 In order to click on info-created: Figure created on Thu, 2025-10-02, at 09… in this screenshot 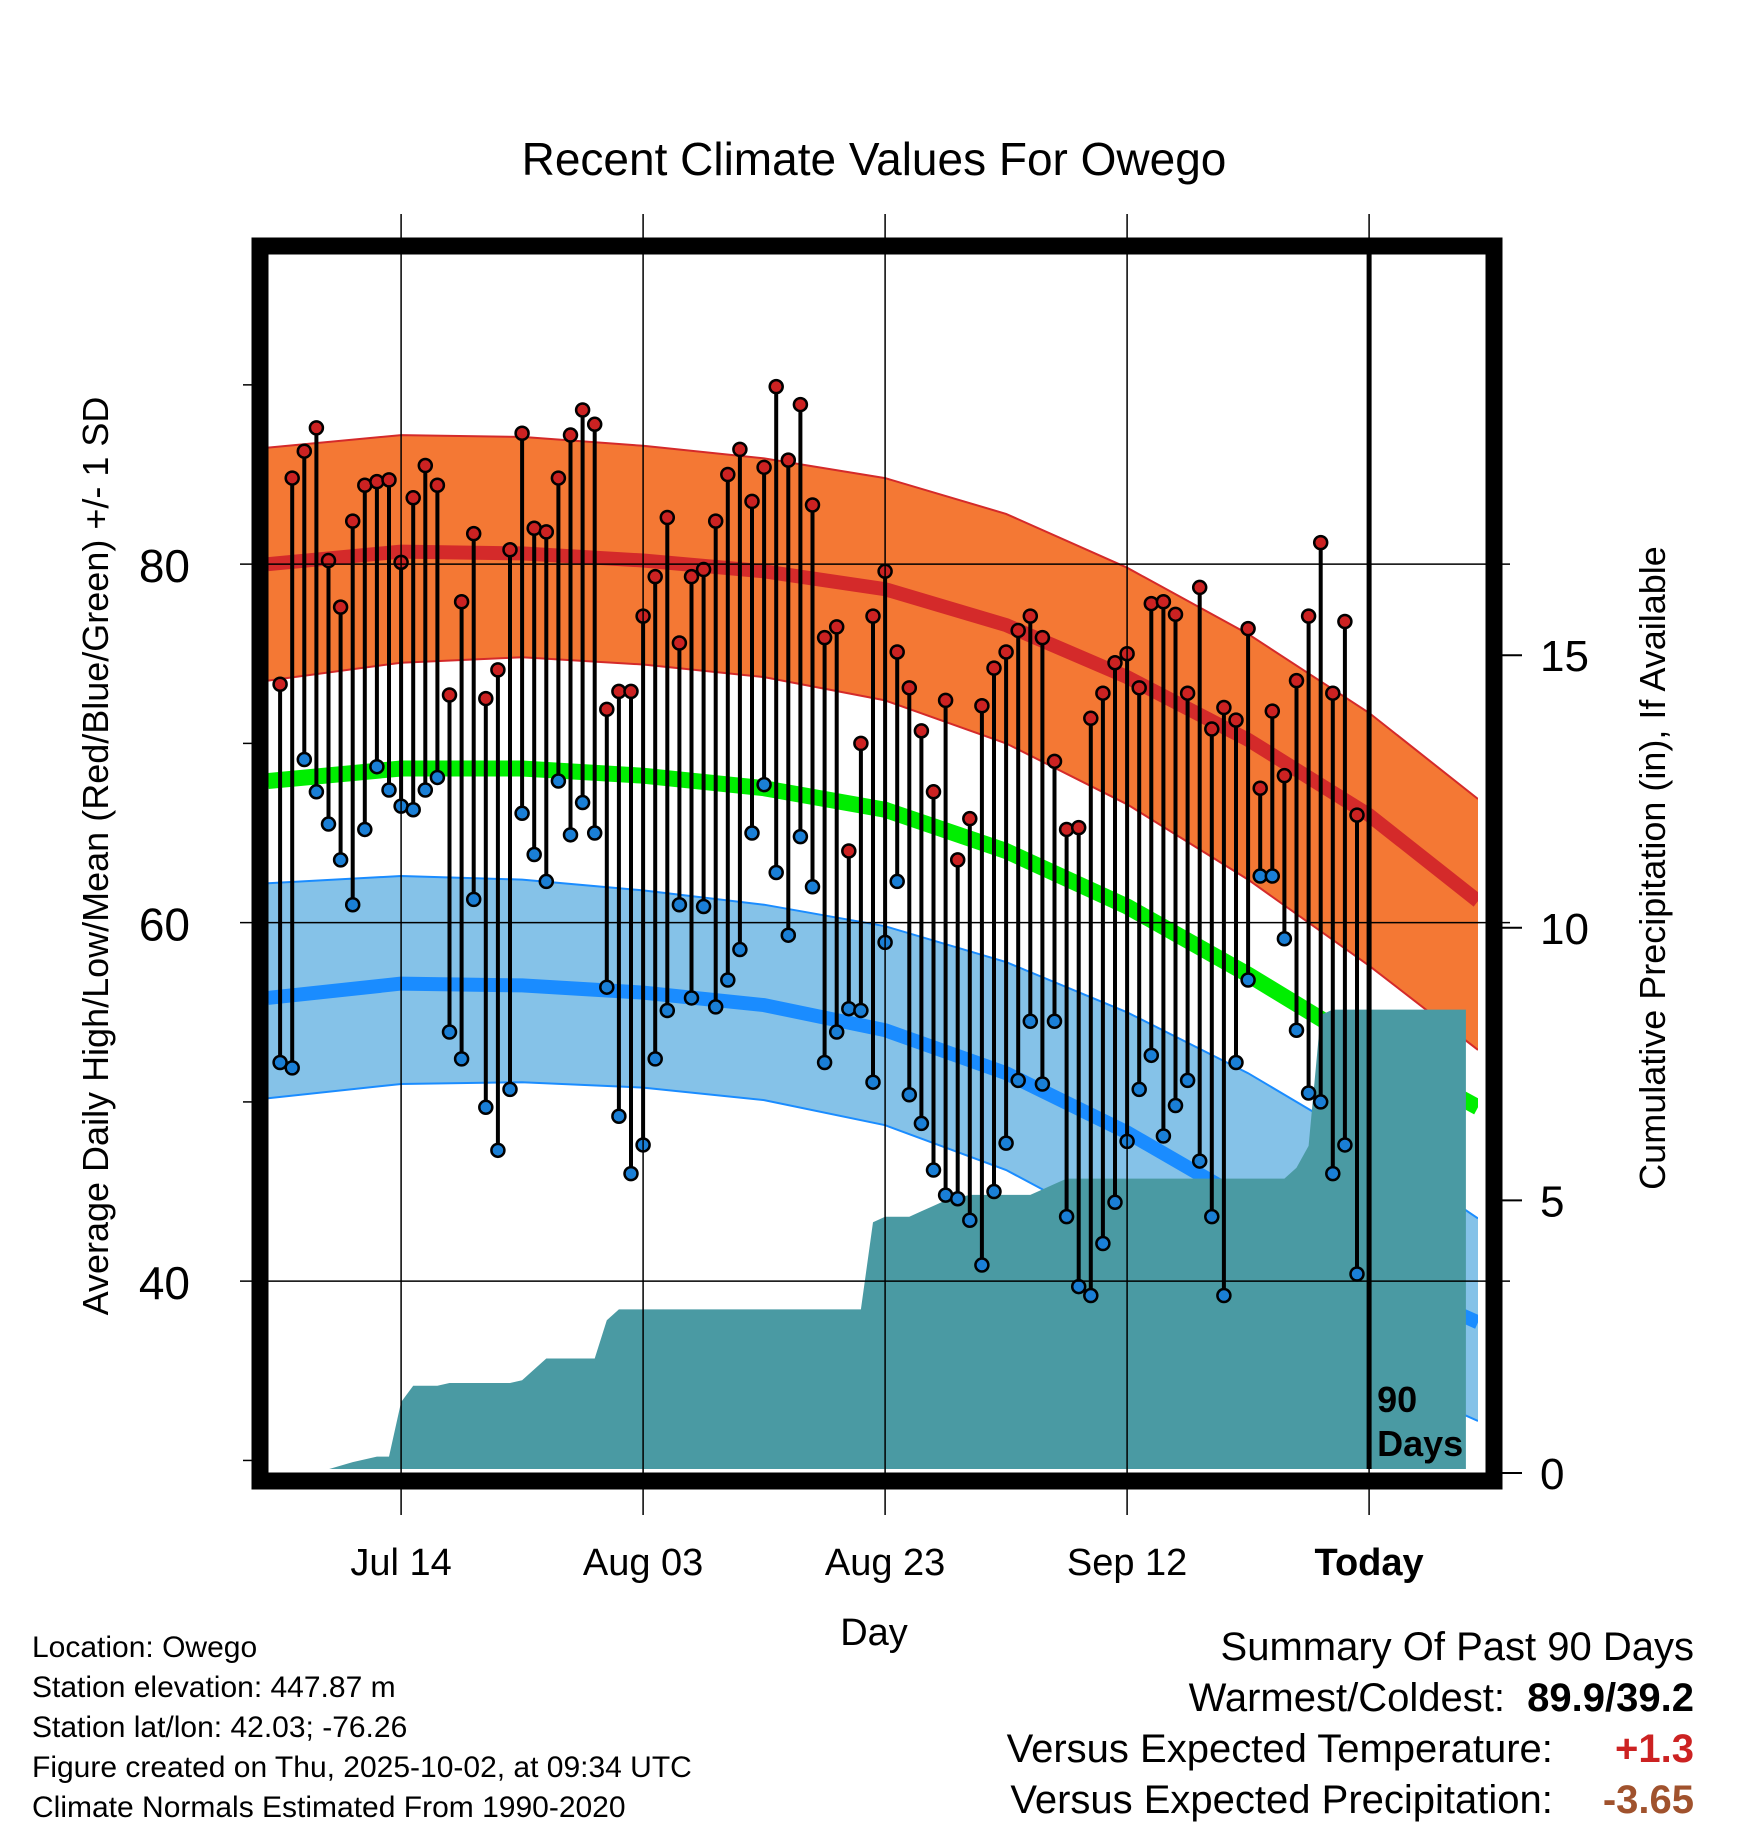, I will do `click(362, 1767)`.